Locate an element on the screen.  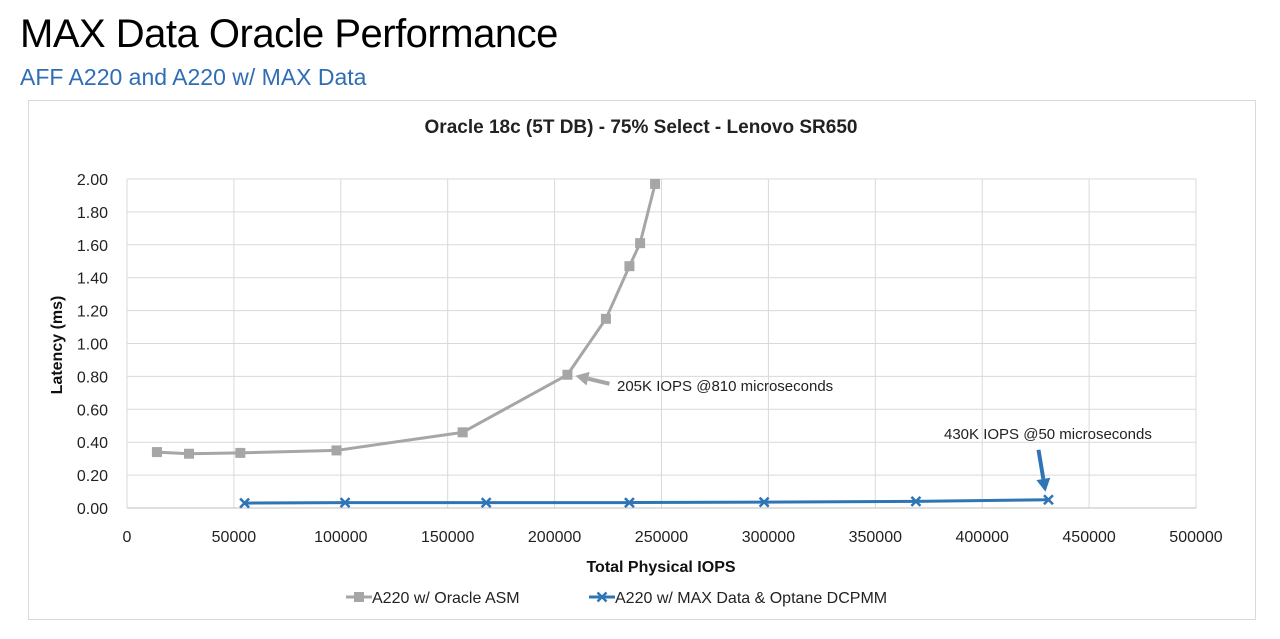
series-line is located at coordinates (646, 501).